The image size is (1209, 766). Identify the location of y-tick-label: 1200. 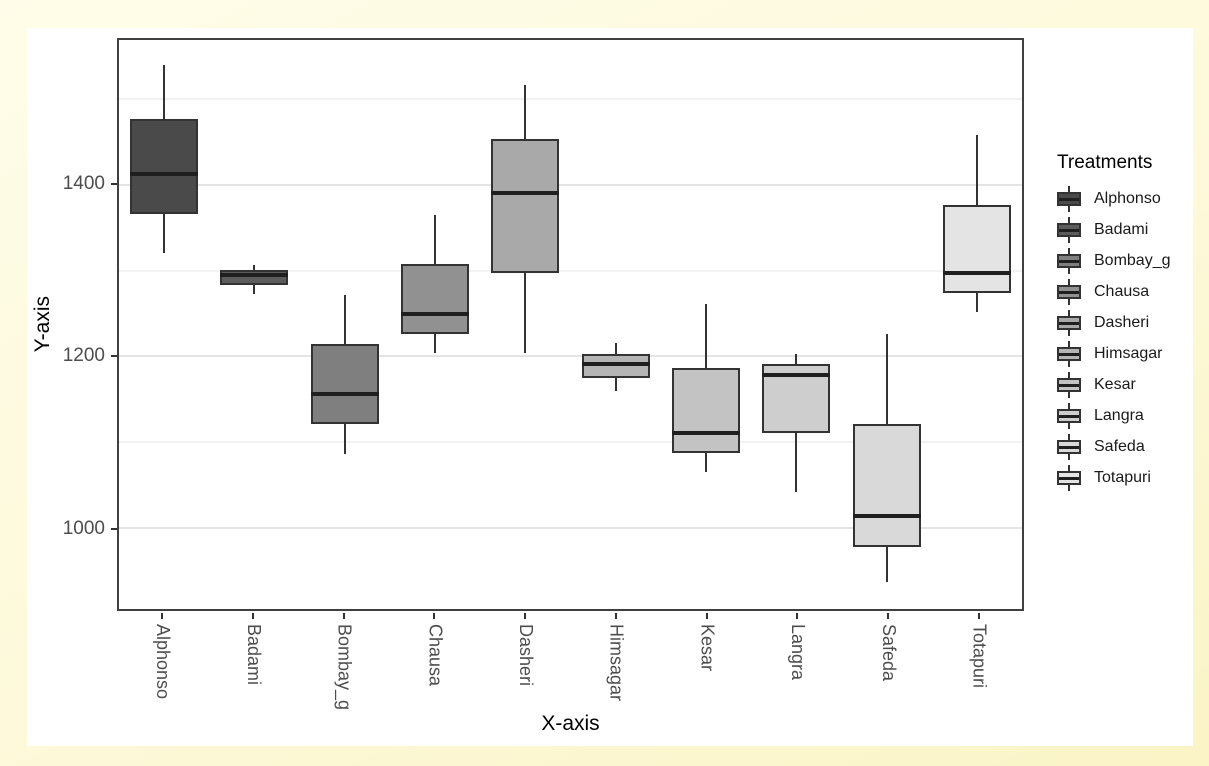
(83, 356).